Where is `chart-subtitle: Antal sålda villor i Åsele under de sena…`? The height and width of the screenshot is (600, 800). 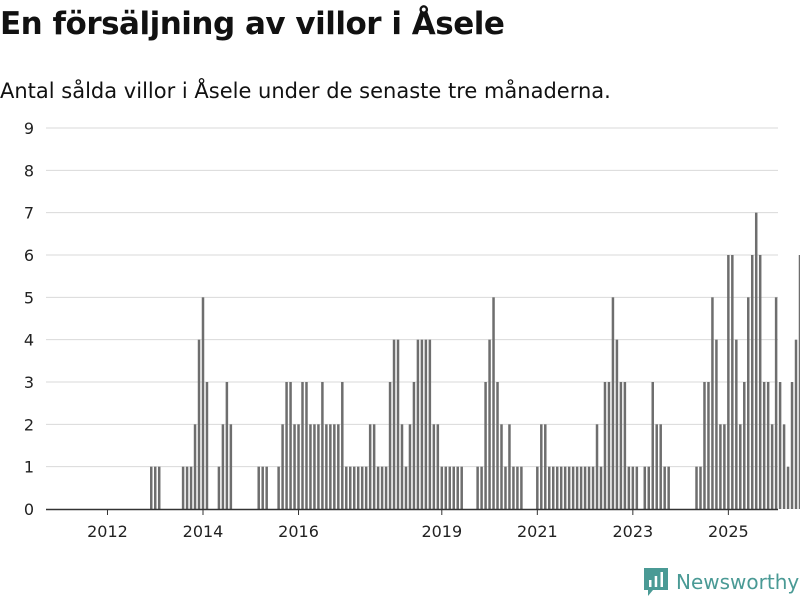 chart-subtitle: Antal sålda villor i Åsele under de sena… is located at coordinates (305, 91).